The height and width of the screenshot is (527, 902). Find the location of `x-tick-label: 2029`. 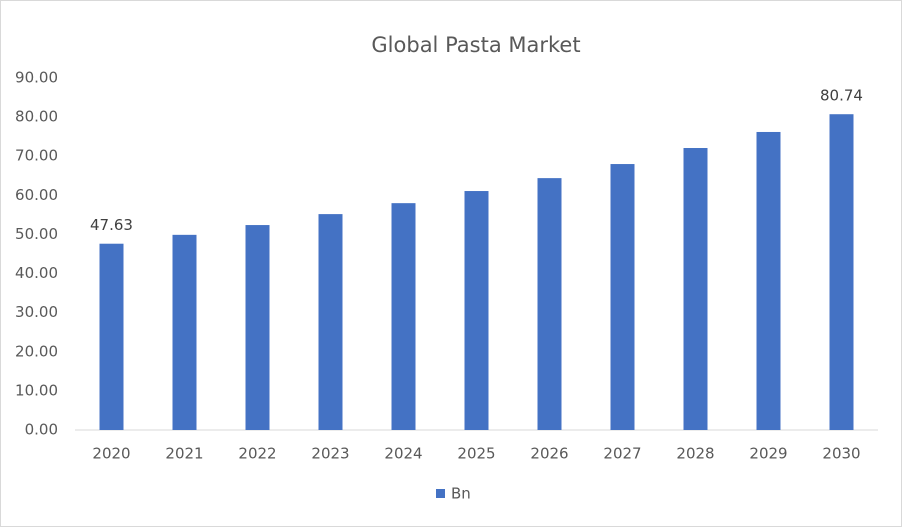

x-tick-label: 2029 is located at coordinates (768, 454).